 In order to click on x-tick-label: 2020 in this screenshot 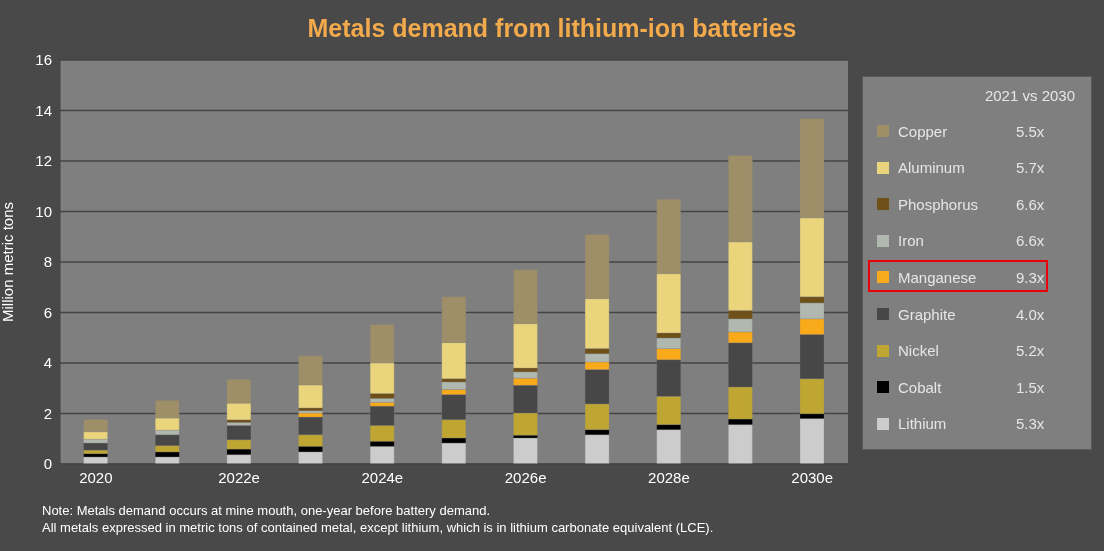, I will do `click(96, 477)`.